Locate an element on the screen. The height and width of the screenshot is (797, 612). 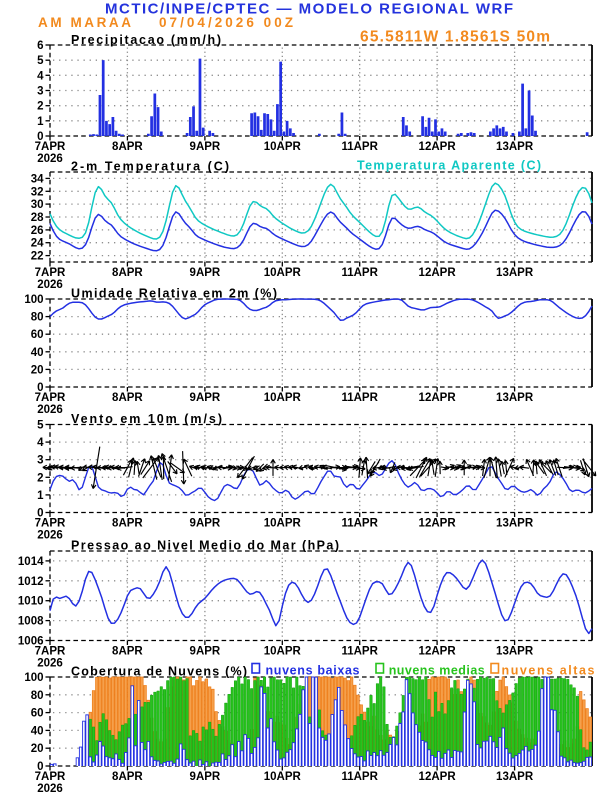
svg-text: 28 is located at coordinates (37, 218).